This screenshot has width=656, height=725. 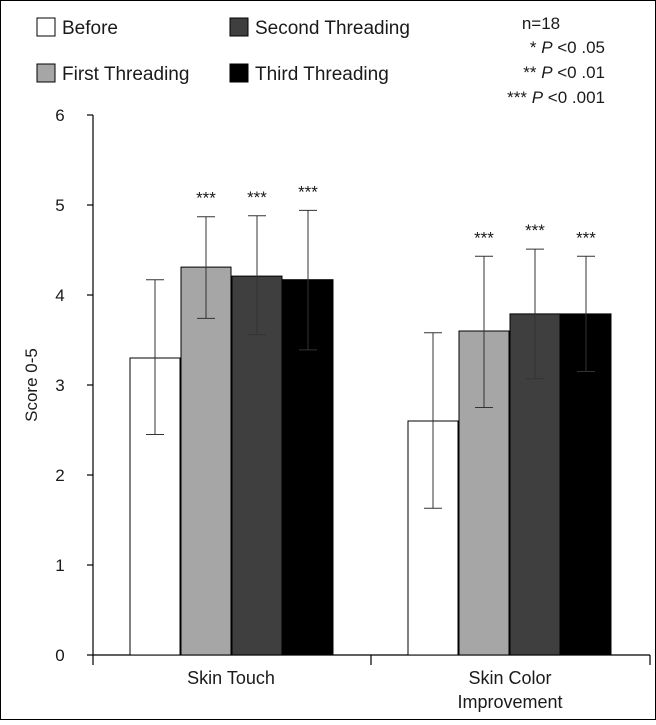 I want to click on x-category-label-line: Skin Touch, so click(x=231, y=678).